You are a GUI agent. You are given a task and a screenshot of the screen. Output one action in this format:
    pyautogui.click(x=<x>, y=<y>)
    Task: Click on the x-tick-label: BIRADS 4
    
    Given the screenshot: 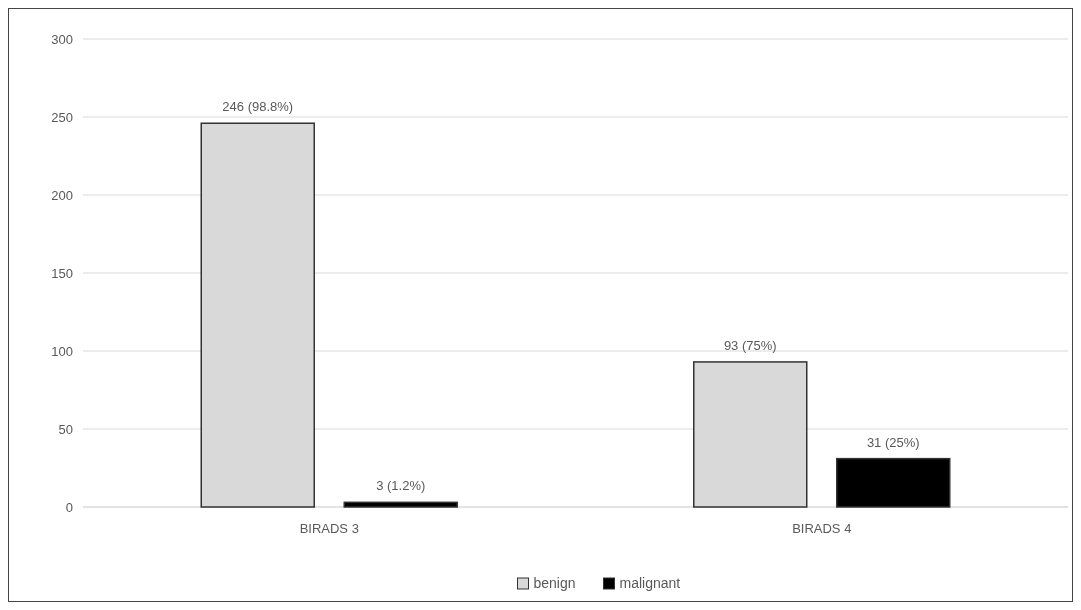 What is the action you would take?
    pyautogui.click(x=822, y=528)
    